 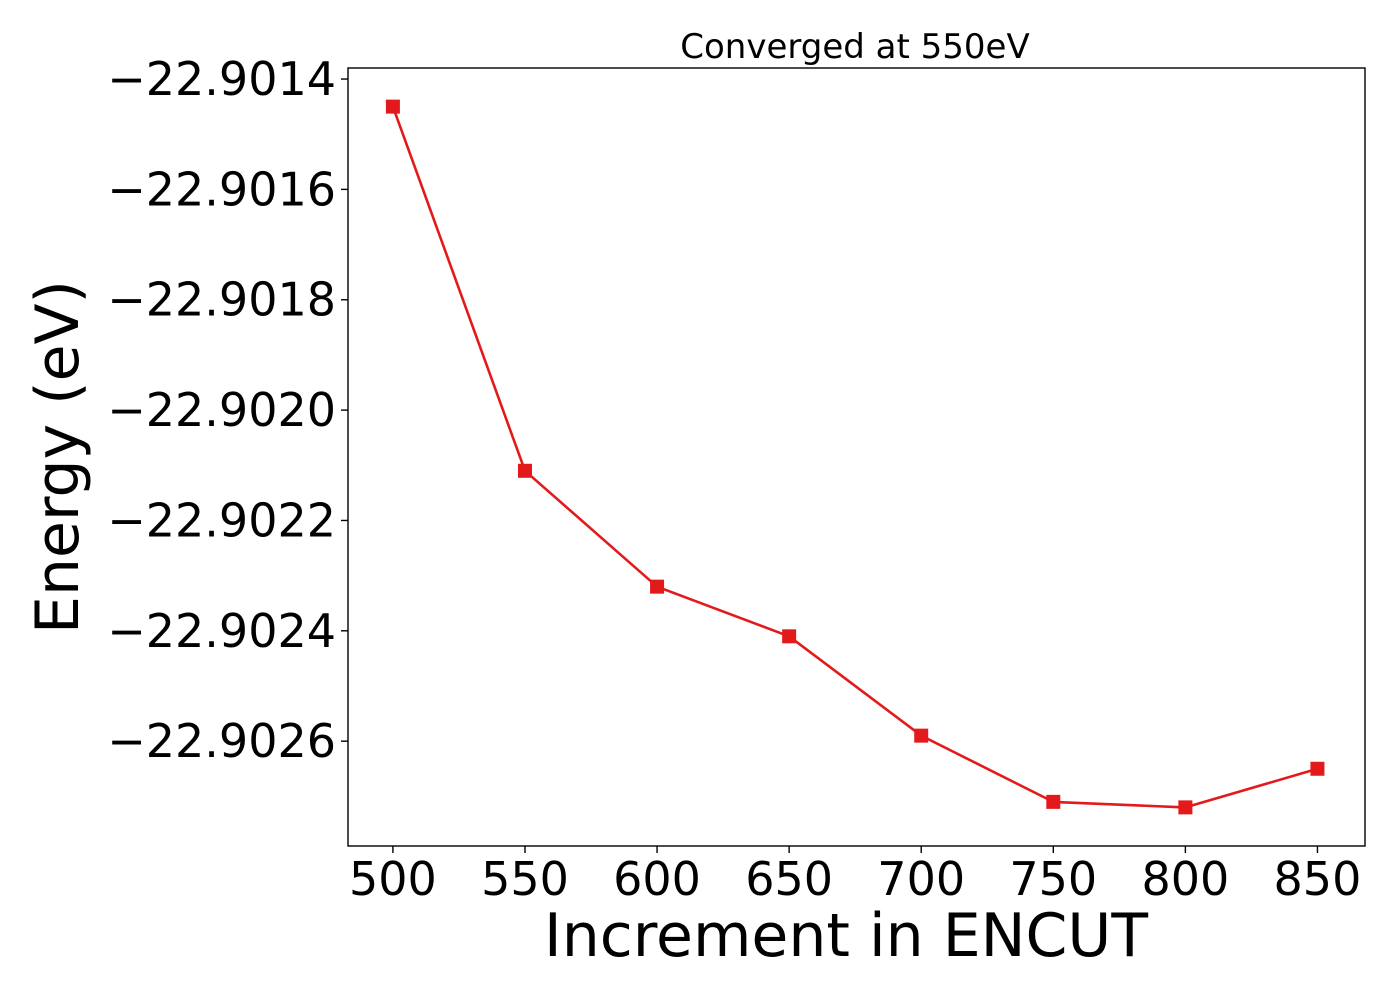 What do you see at coordinates (657, 879) in the screenshot?
I see `x-tick-label: 600` at bounding box center [657, 879].